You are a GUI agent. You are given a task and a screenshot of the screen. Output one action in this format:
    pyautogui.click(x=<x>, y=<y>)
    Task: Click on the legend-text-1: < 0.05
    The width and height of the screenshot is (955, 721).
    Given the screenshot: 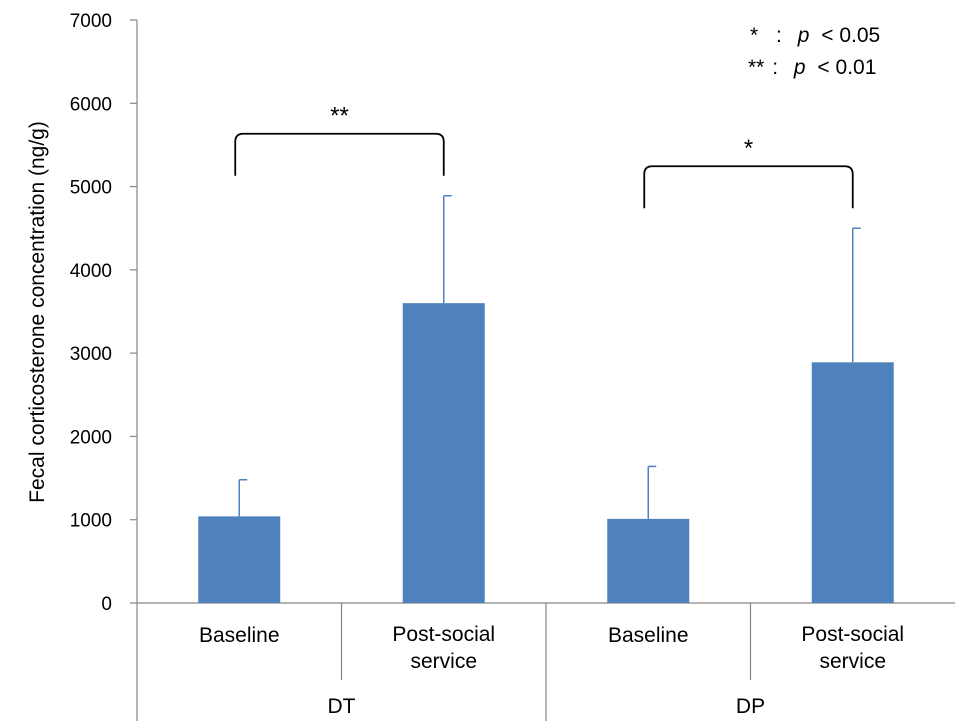 What is the action you would take?
    pyautogui.click(x=850, y=35)
    